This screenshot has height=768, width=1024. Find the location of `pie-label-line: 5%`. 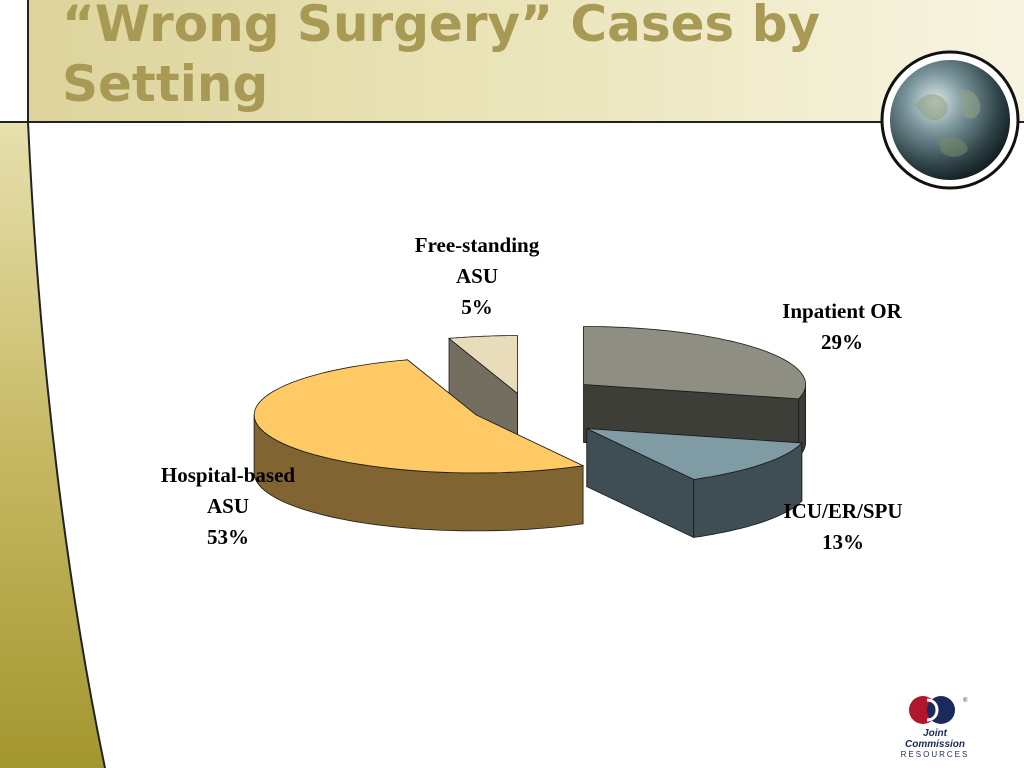

pie-label-line: 5% is located at coordinates (477, 307).